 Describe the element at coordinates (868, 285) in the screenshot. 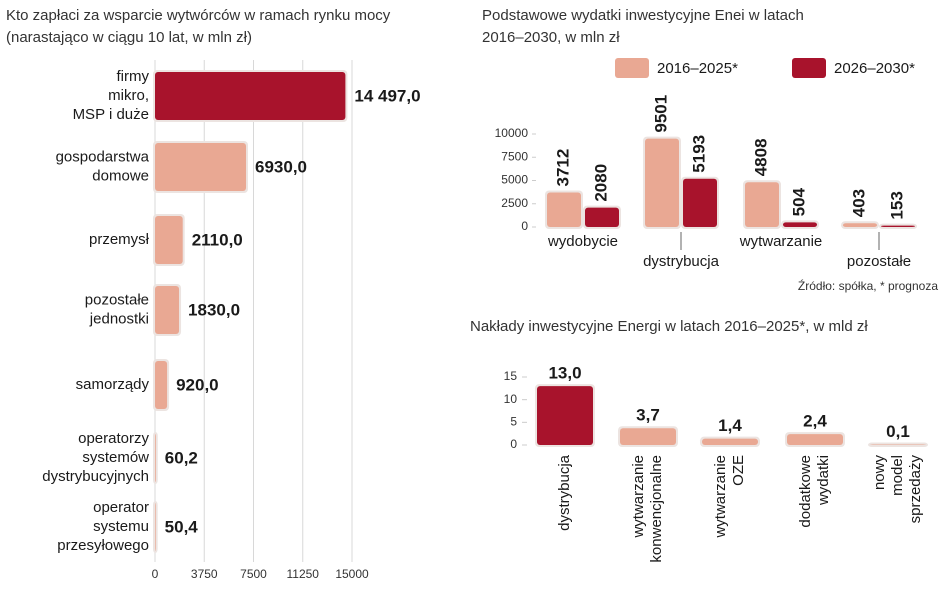

I see `source-note: Źródło: spółka, * prognoza` at that location.